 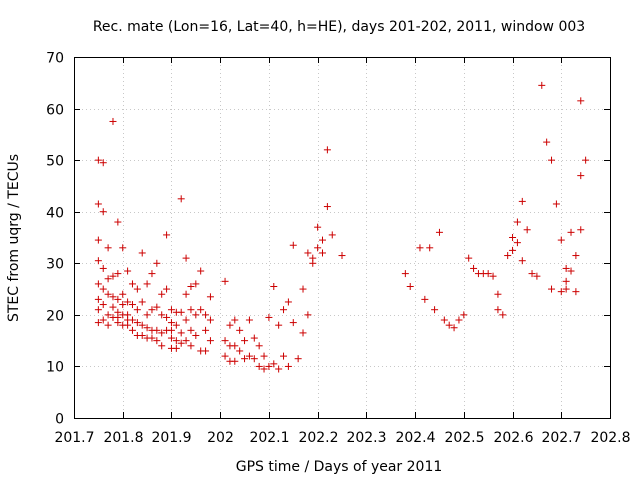 I want to click on y-tick-label: 0, so click(x=59, y=420).